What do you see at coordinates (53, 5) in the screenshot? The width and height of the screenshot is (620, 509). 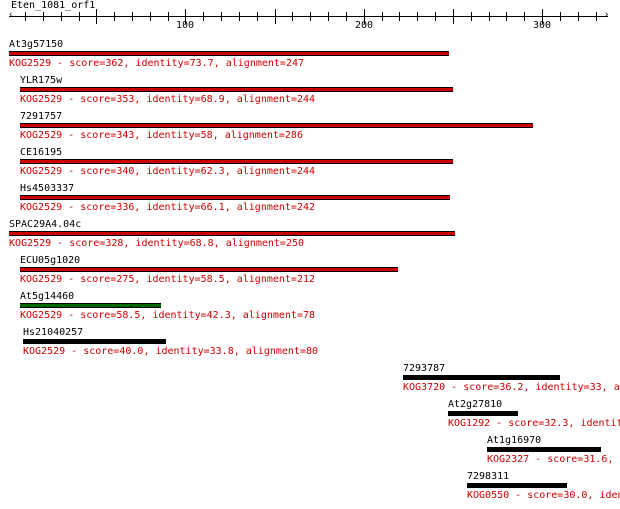 I see `query-title: Eten_1081_orf1` at bounding box center [53, 5].